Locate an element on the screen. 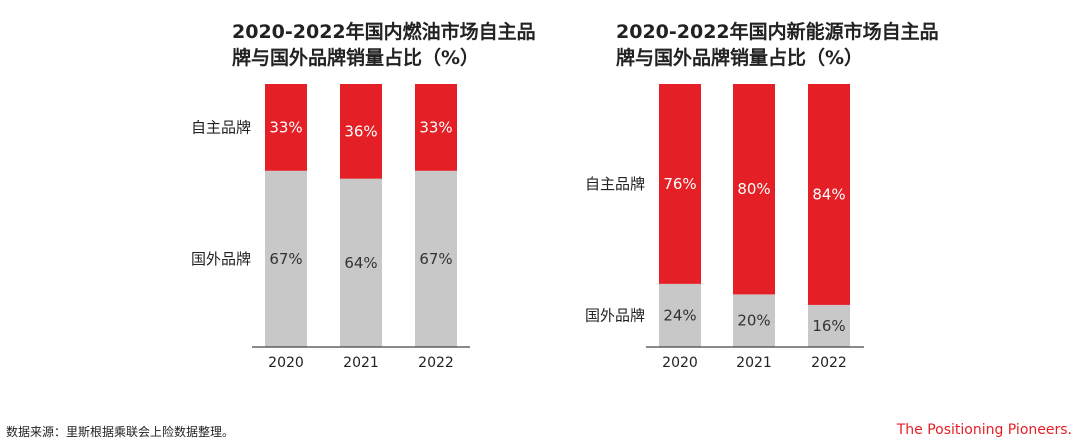 Image resolution: width=1080 pixels, height=447 pixels. label-foreign-2020: 67% is located at coordinates (285, 259).